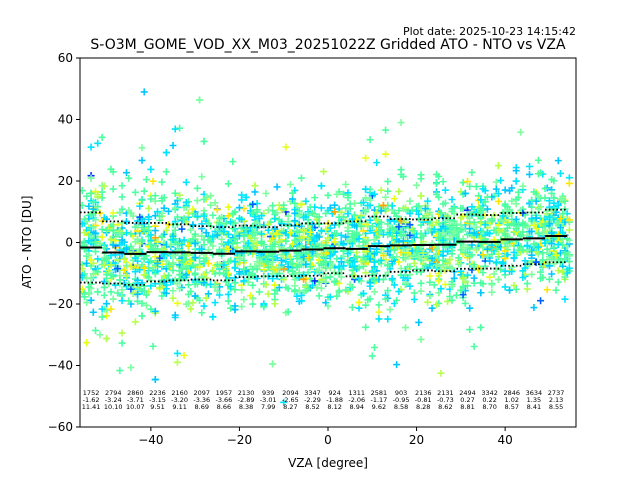  I want to click on bin-stat-counts: 3347, so click(312, 393).